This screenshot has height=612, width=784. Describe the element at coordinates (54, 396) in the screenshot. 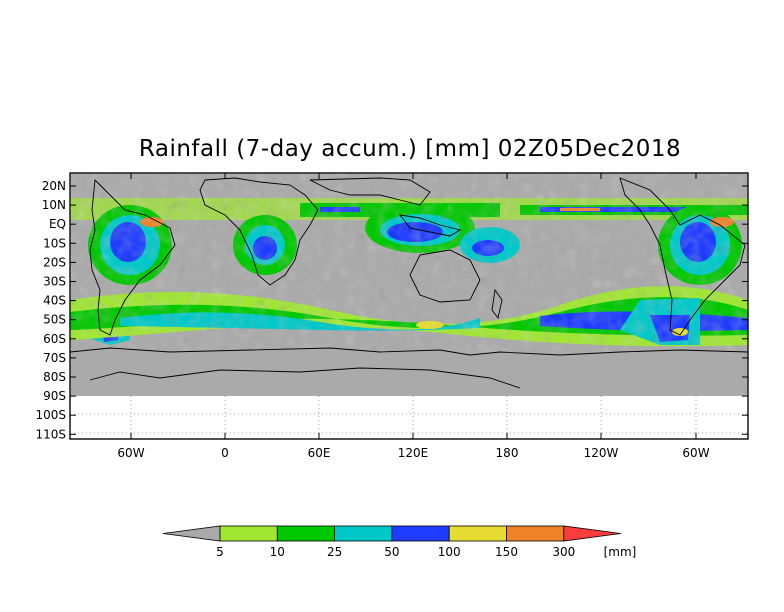

I see `lat-tick-label: 90S` at that location.